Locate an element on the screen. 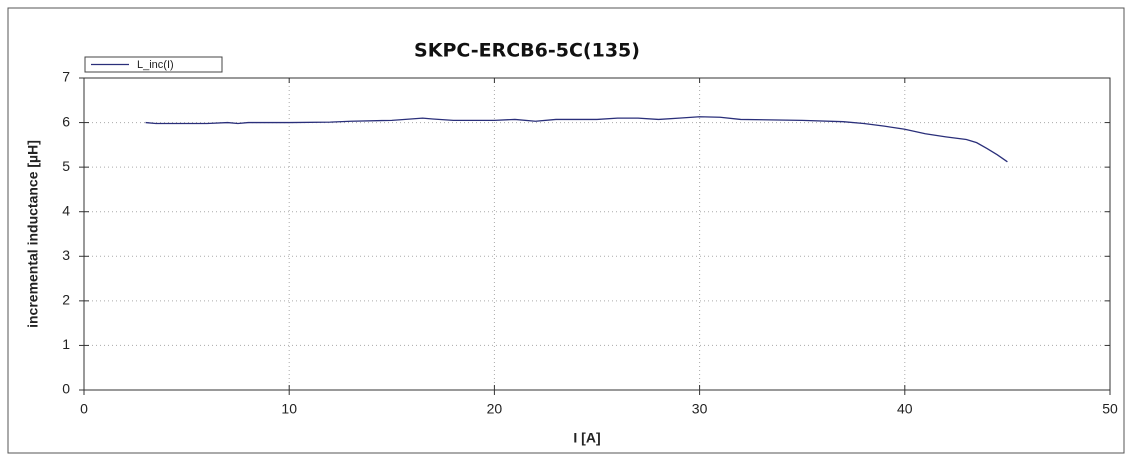 The width and height of the screenshot is (1132, 455). y-tick-label: 0 is located at coordinates (66, 389).